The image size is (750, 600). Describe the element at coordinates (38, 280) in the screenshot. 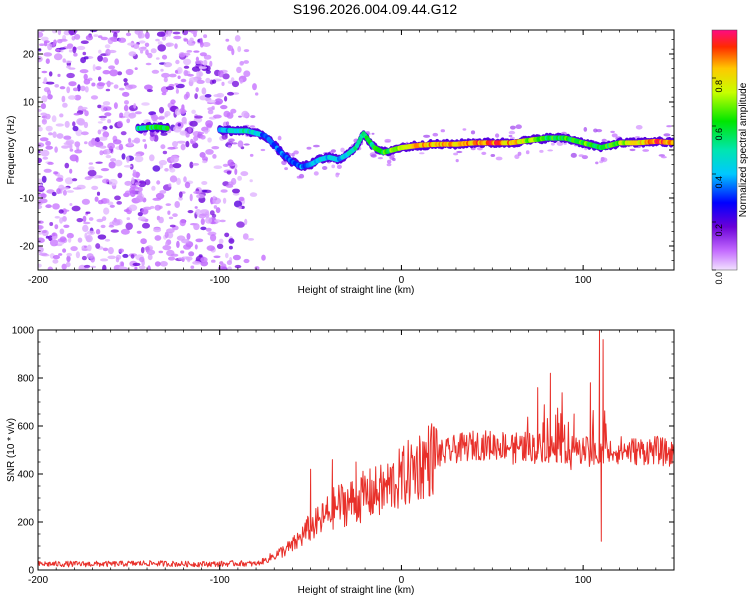

I see `x-tick-label: -200` at that location.